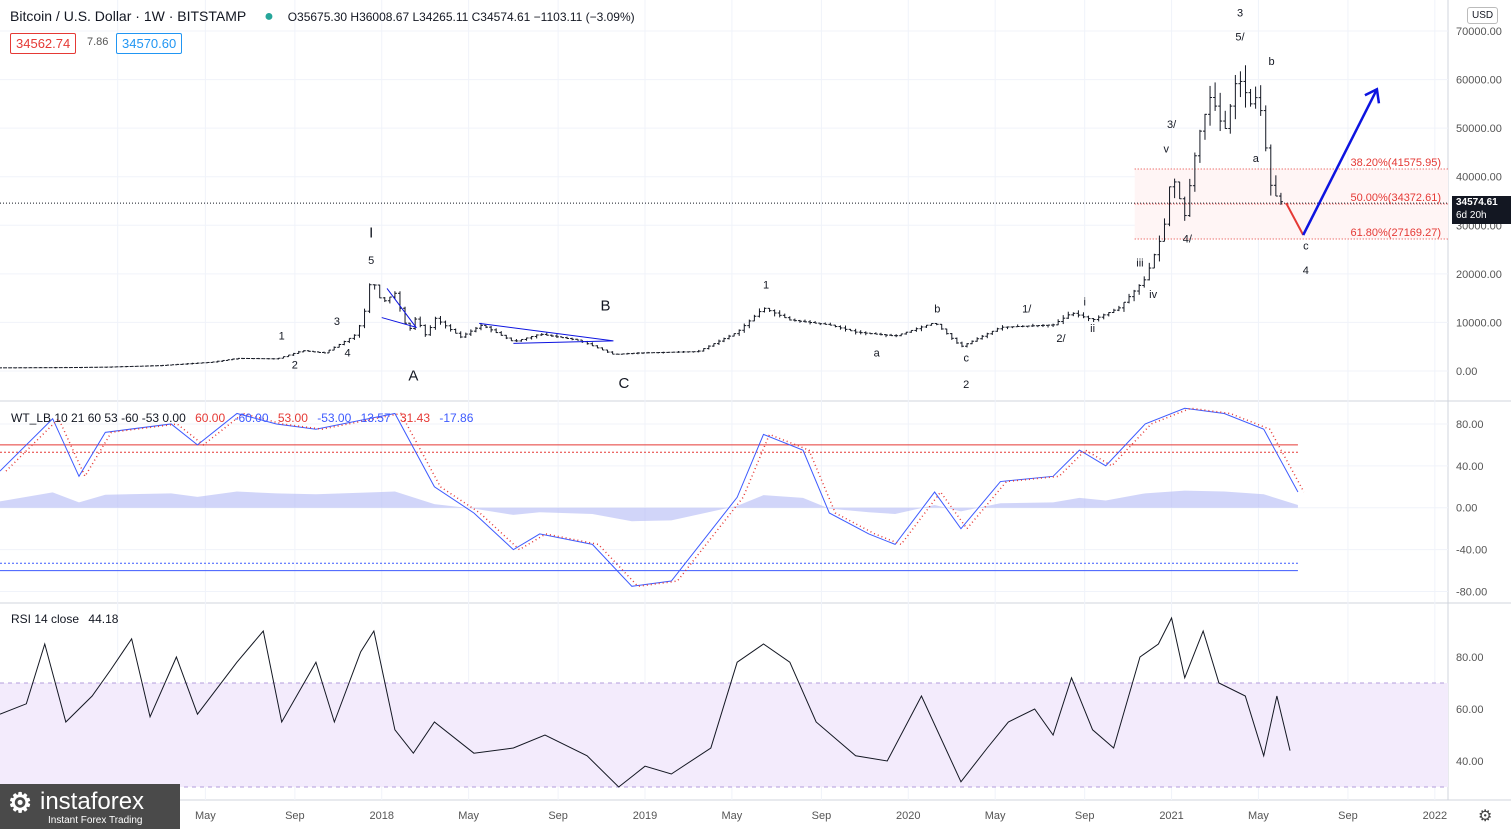 The height and width of the screenshot is (829, 1511). Describe the element at coordinates (1435, 816) in the screenshot. I see `x-tick-label: 2022` at that location.